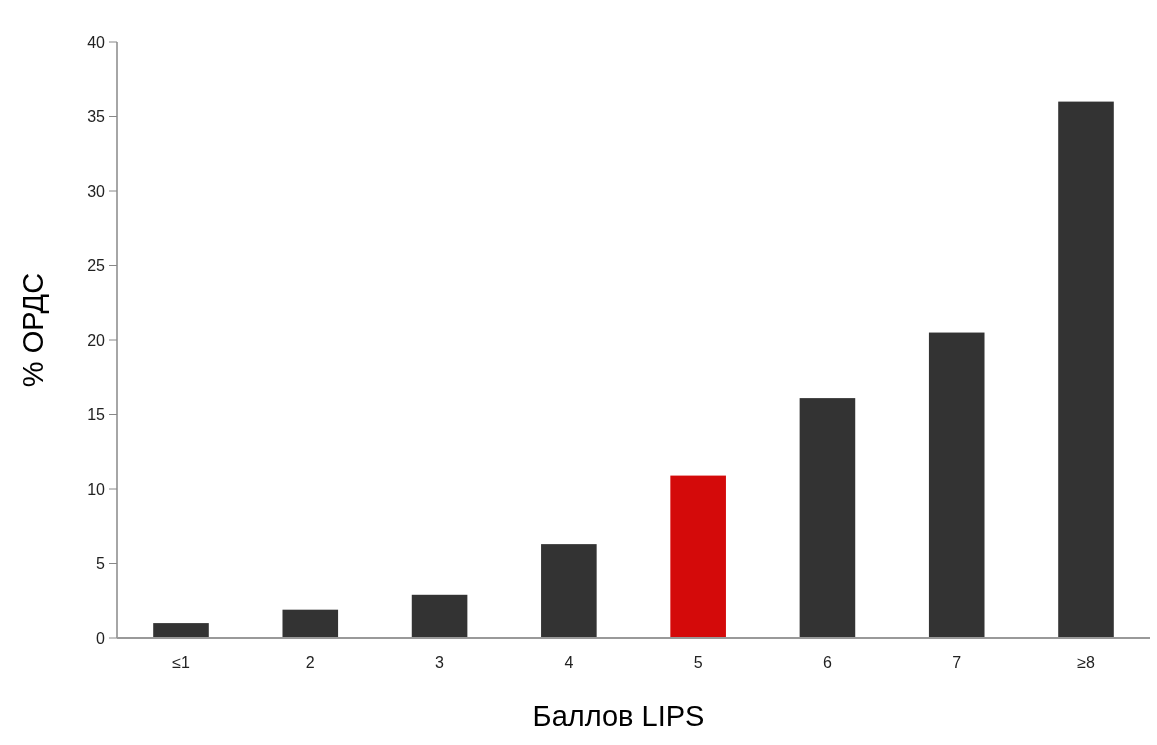  What do you see at coordinates (96, 266) in the screenshot?
I see `y-tick-label: 25` at bounding box center [96, 266].